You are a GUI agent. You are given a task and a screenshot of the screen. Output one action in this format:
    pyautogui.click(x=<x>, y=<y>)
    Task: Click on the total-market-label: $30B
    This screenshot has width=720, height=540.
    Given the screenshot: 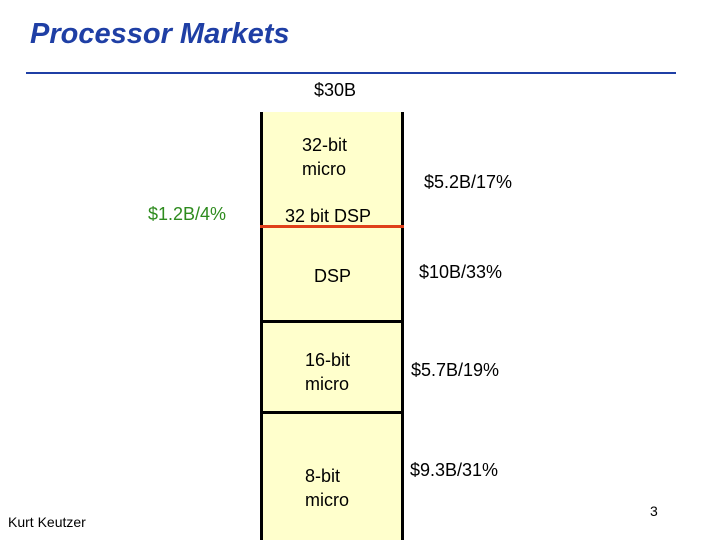 What is the action you would take?
    pyautogui.click(x=335, y=90)
    